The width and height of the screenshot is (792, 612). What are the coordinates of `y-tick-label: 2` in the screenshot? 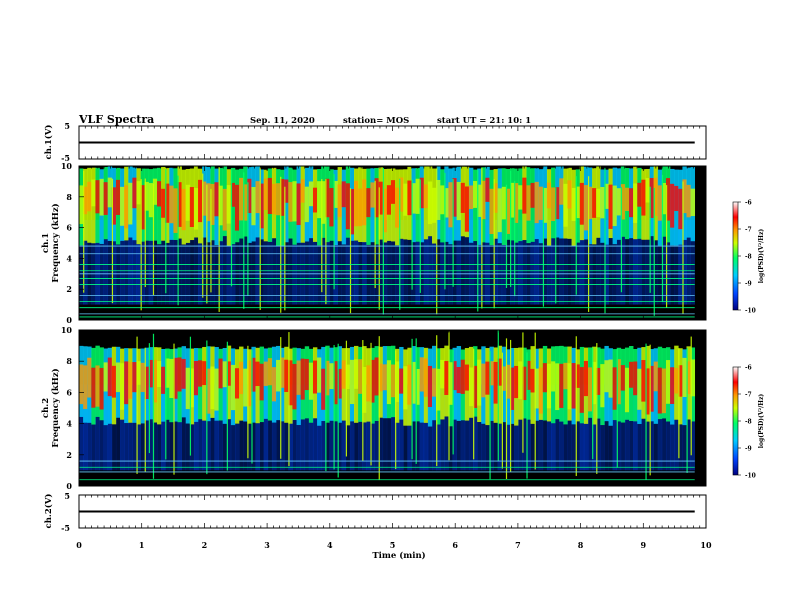 It's located at (69, 289).